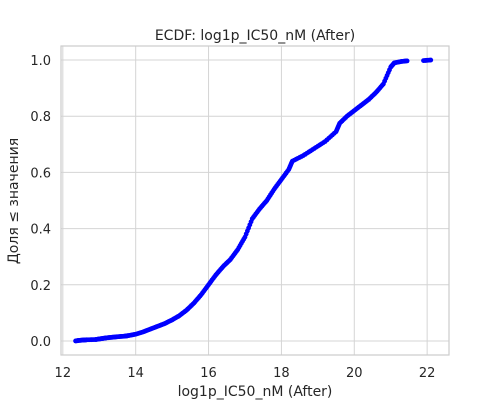 The width and height of the screenshot is (500, 400). I want to click on y-axis-label: Доля ≤ значения, so click(14, 201).